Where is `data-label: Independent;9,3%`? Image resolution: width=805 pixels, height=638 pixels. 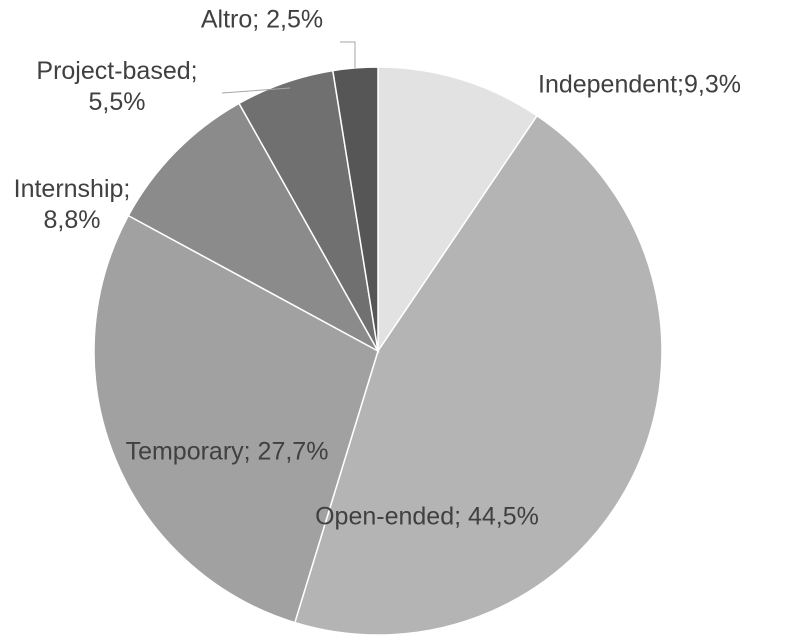 data-label: Independent;9,3% is located at coordinates (639, 84).